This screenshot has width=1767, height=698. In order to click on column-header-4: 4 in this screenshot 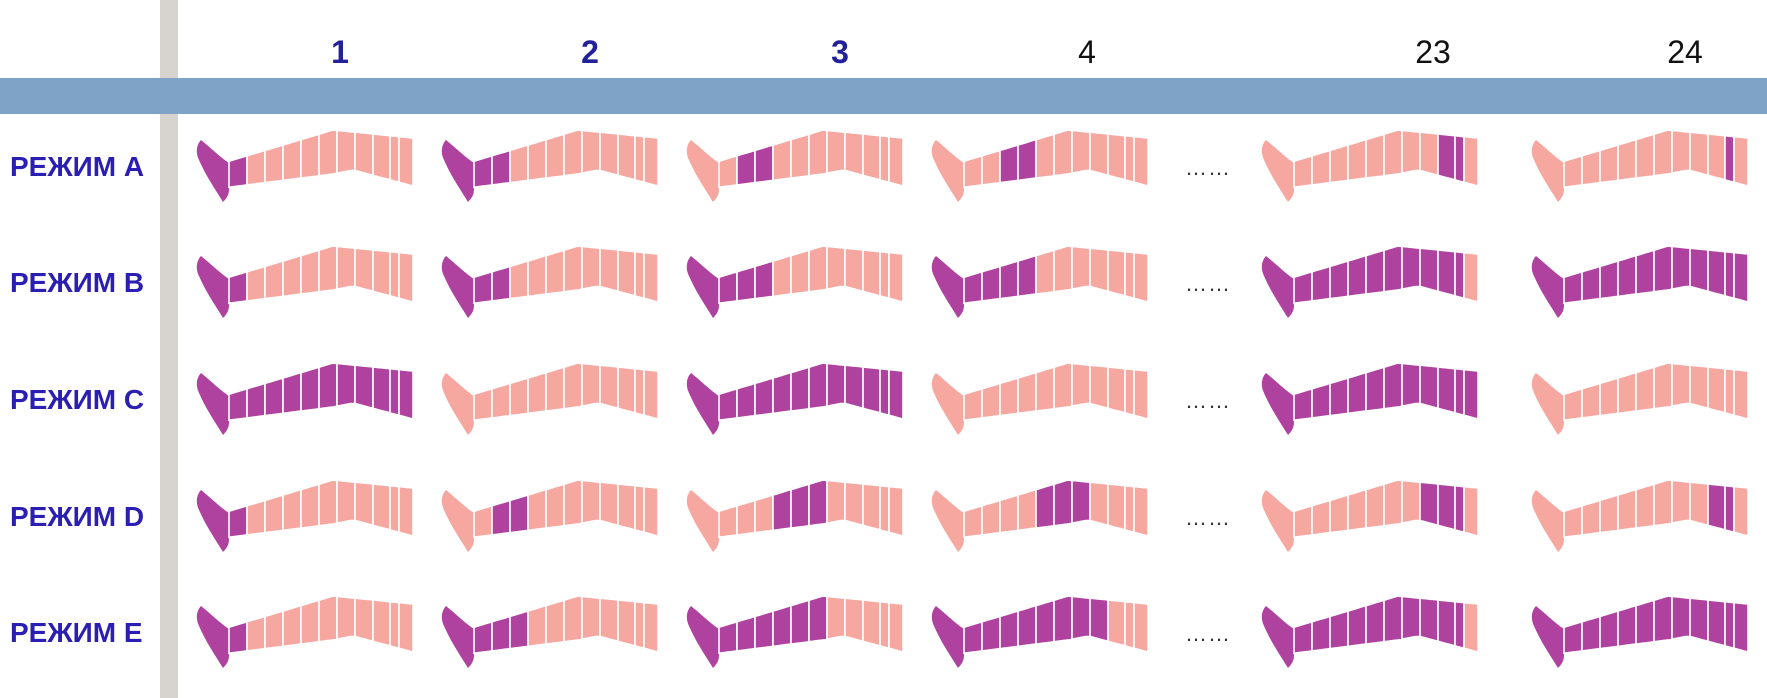, I will do `click(1087, 52)`.